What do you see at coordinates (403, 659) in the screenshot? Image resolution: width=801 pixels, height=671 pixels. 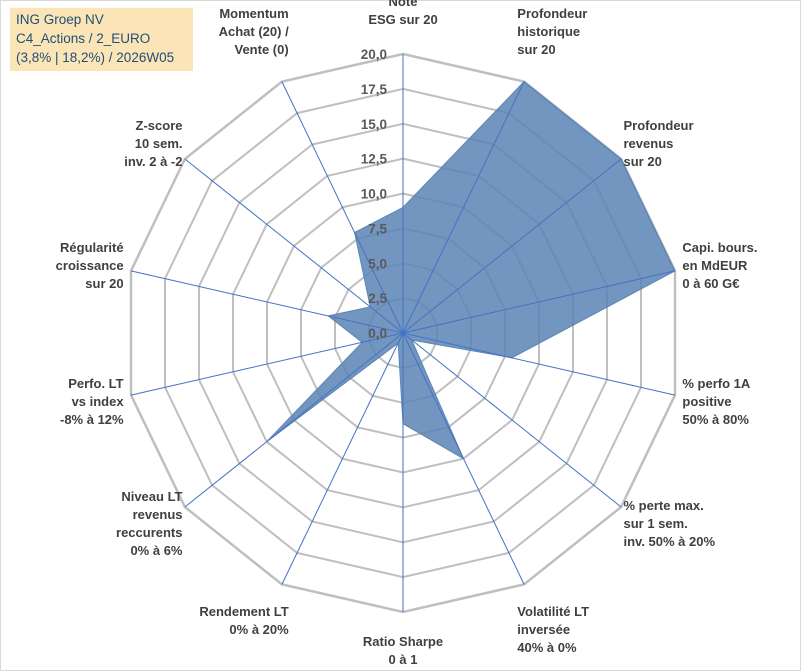 I see `axis-label-line: 0 à 1` at bounding box center [403, 659].